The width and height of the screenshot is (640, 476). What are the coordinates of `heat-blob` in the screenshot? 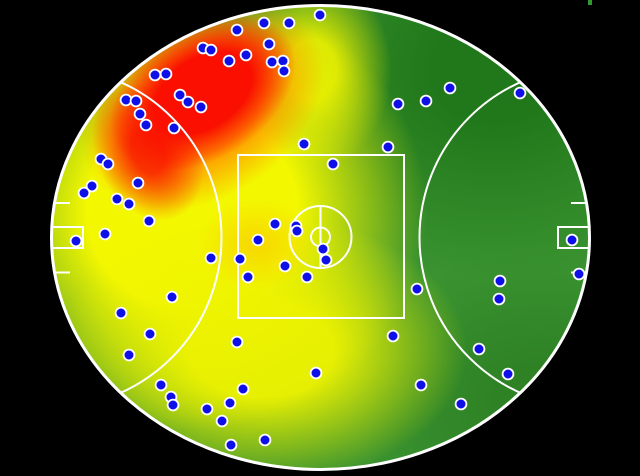 It's located at (148, 152).